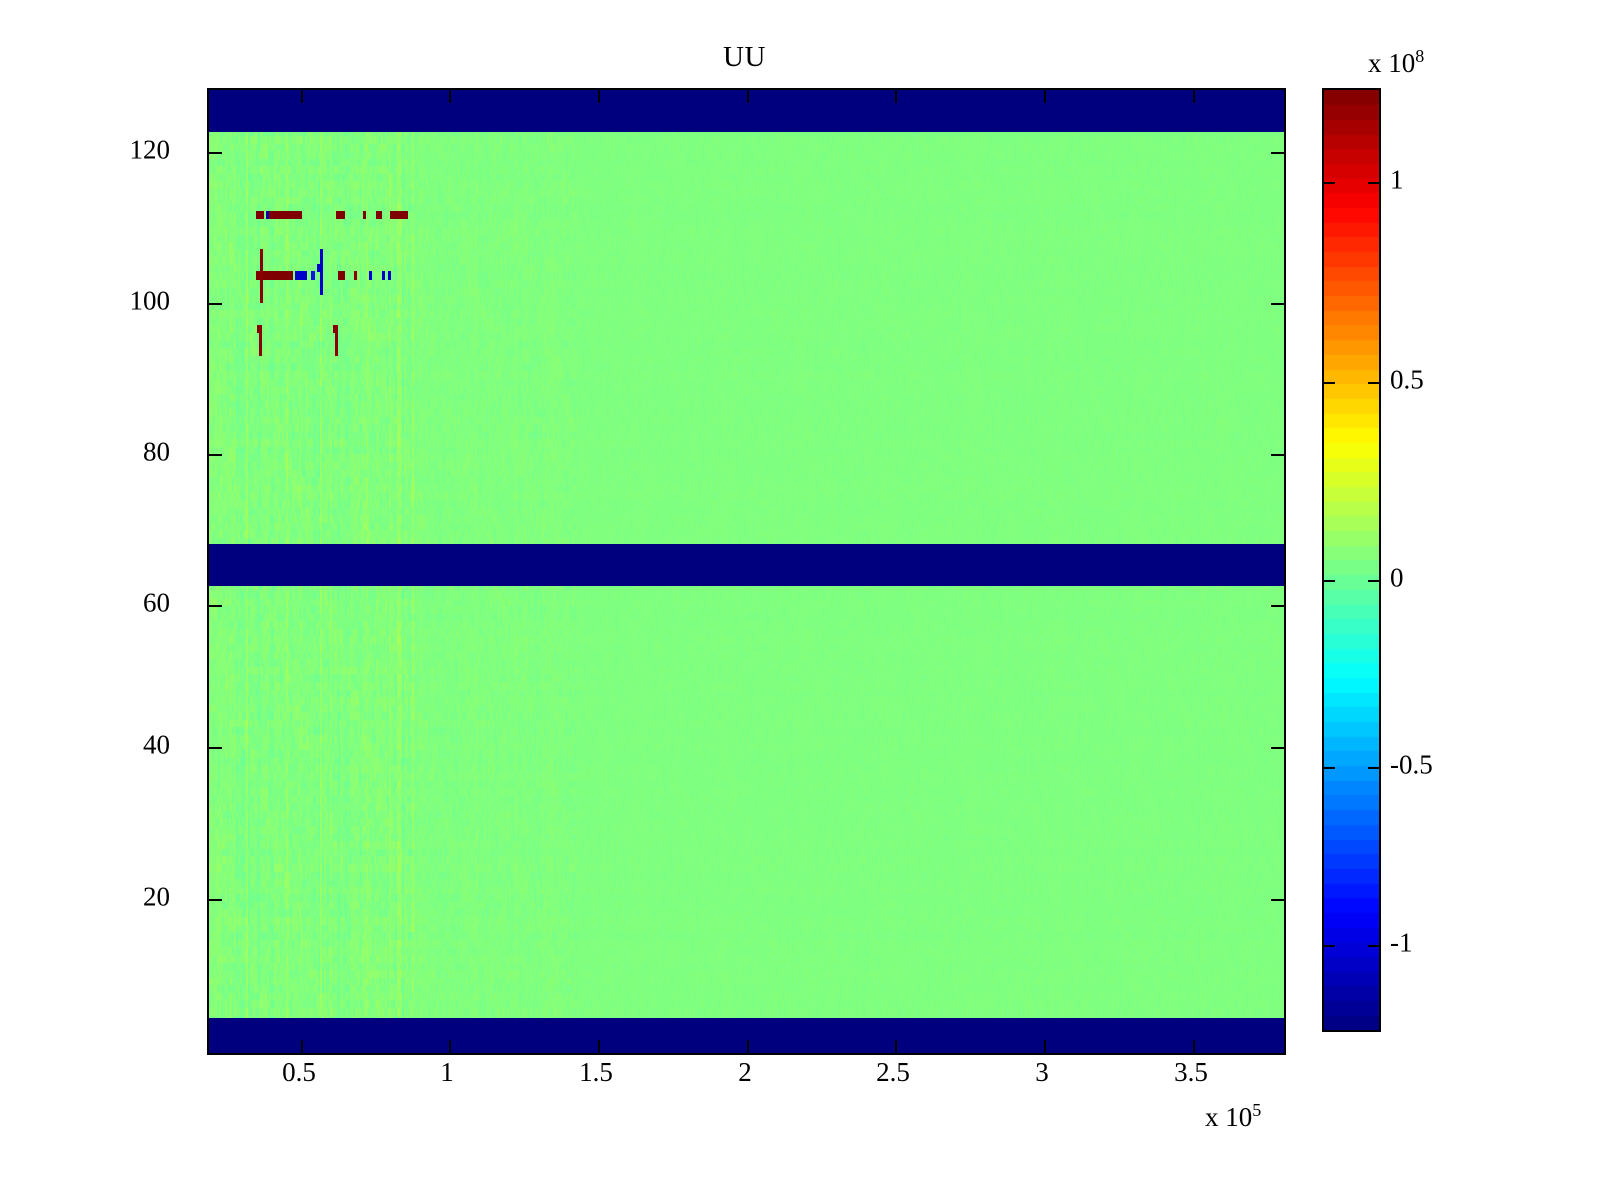 The width and height of the screenshot is (1600, 1200). I want to click on cb-exponent-power: 8, so click(1420, 56).